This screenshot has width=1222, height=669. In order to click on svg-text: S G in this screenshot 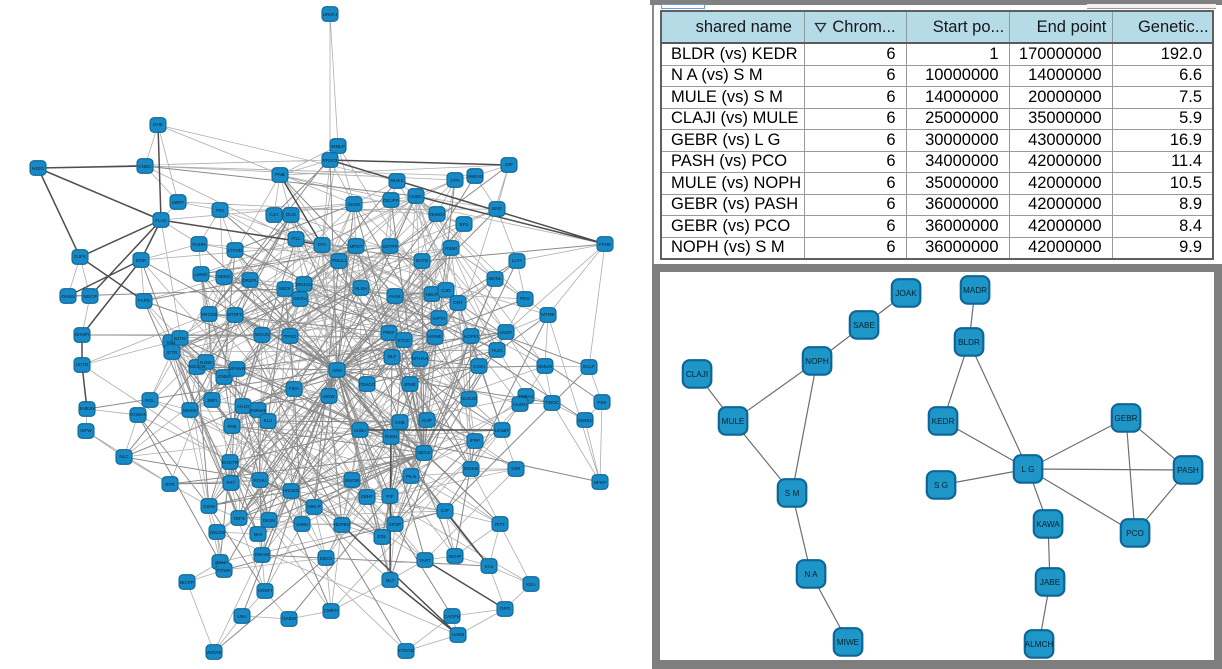, I will do `click(941, 485)`.